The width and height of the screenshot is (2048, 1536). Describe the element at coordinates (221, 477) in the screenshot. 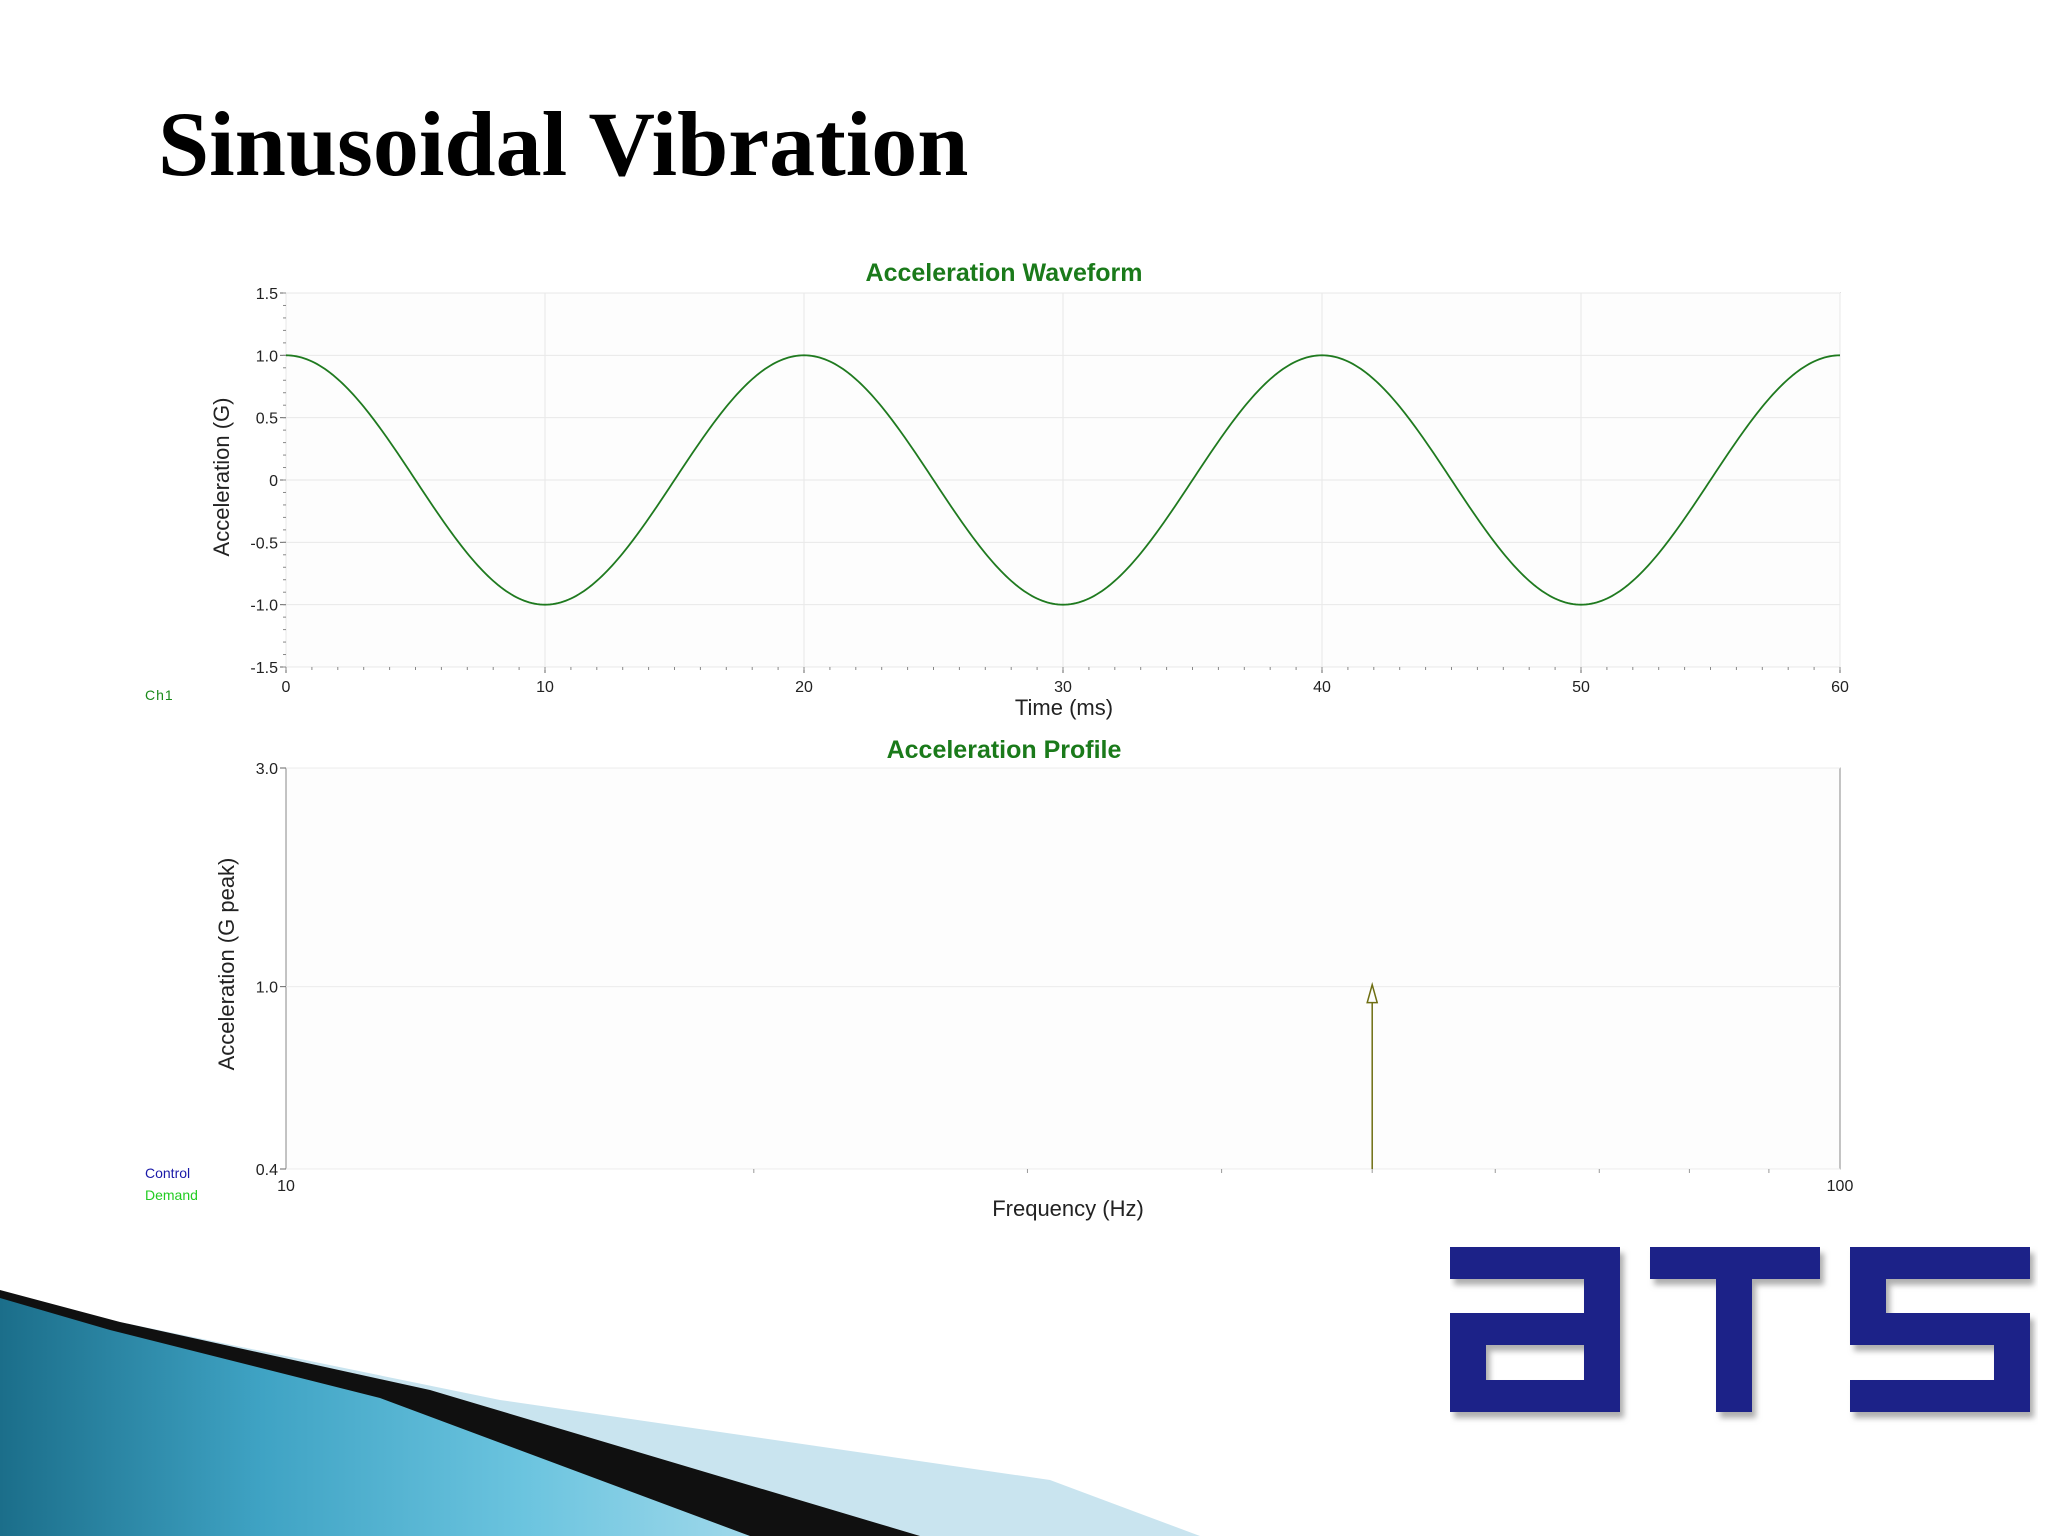

I see `waveform-y-axis-label: Acceleration (G)` at that location.